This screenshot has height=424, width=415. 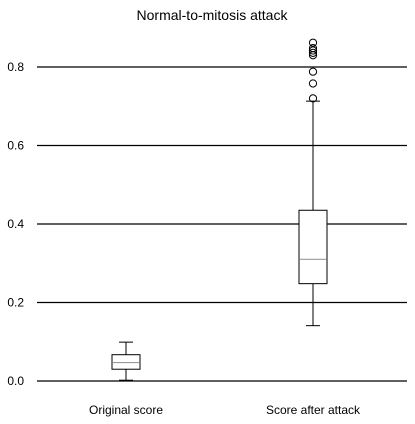 What do you see at coordinates (15, 303) in the screenshot?
I see `y-tick-label: 0.2` at bounding box center [15, 303].